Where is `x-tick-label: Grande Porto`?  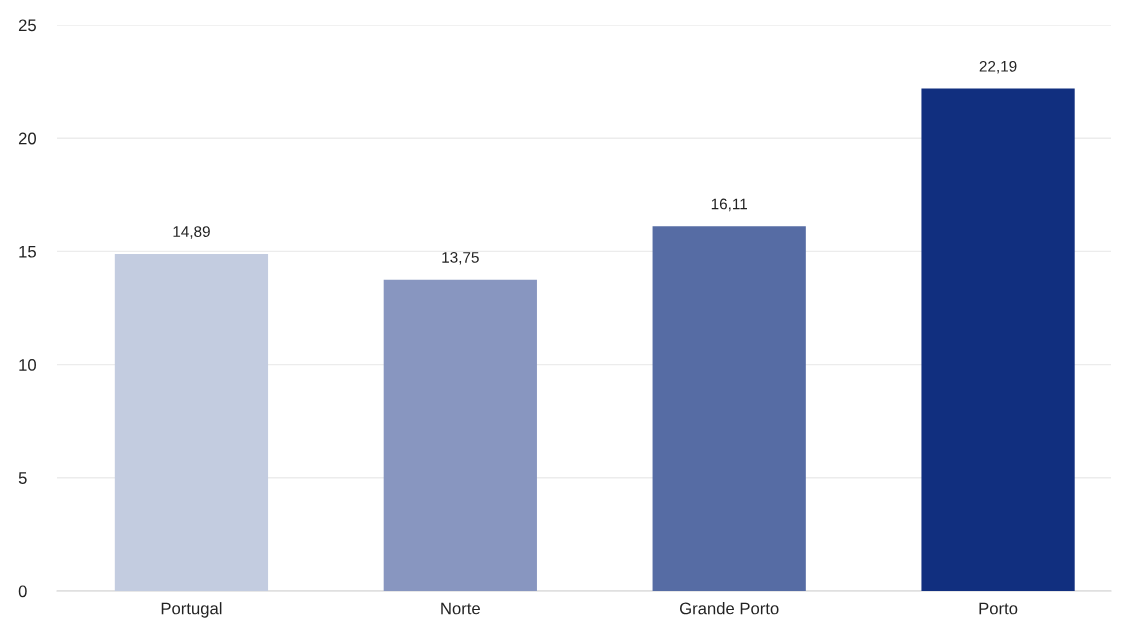 x-tick-label: Grande Porto is located at coordinates (729, 608).